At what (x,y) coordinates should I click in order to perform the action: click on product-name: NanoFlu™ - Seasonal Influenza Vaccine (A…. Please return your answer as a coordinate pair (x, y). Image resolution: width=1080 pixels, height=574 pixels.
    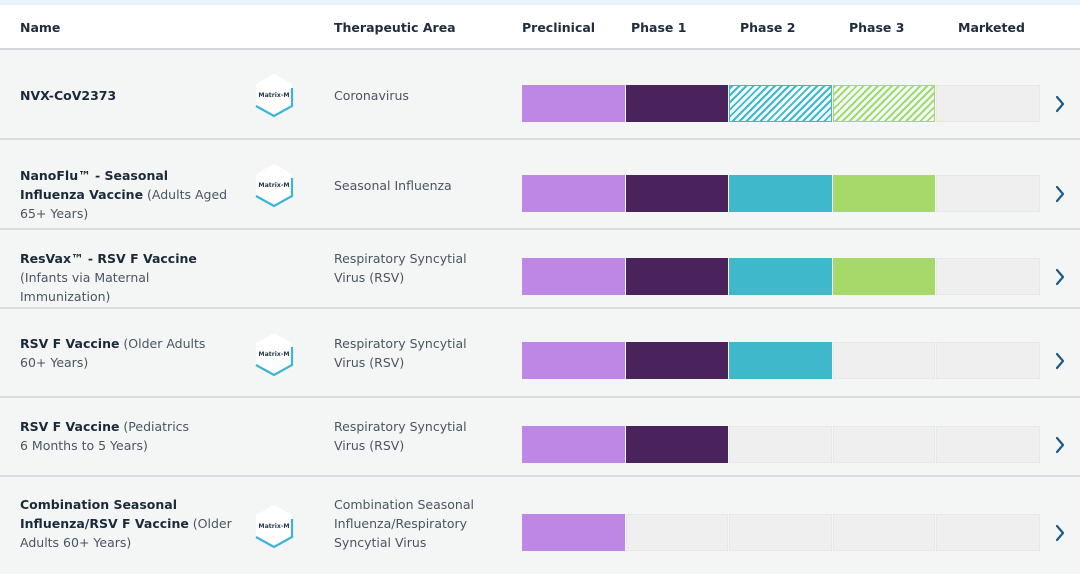
    Looking at the image, I should click on (125, 194).